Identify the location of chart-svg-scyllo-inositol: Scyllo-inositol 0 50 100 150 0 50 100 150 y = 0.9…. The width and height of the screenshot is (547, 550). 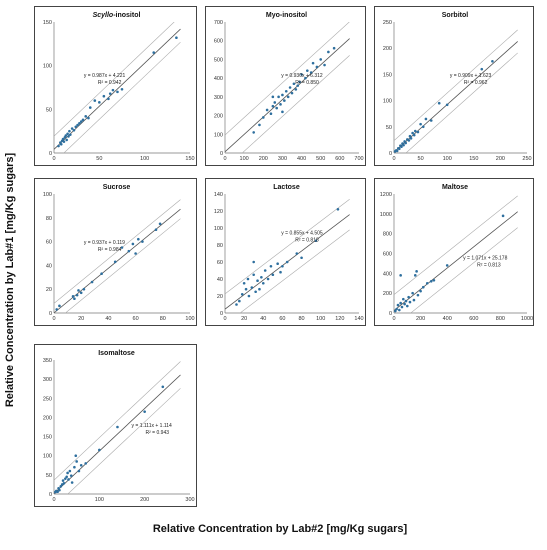
(119, 87).